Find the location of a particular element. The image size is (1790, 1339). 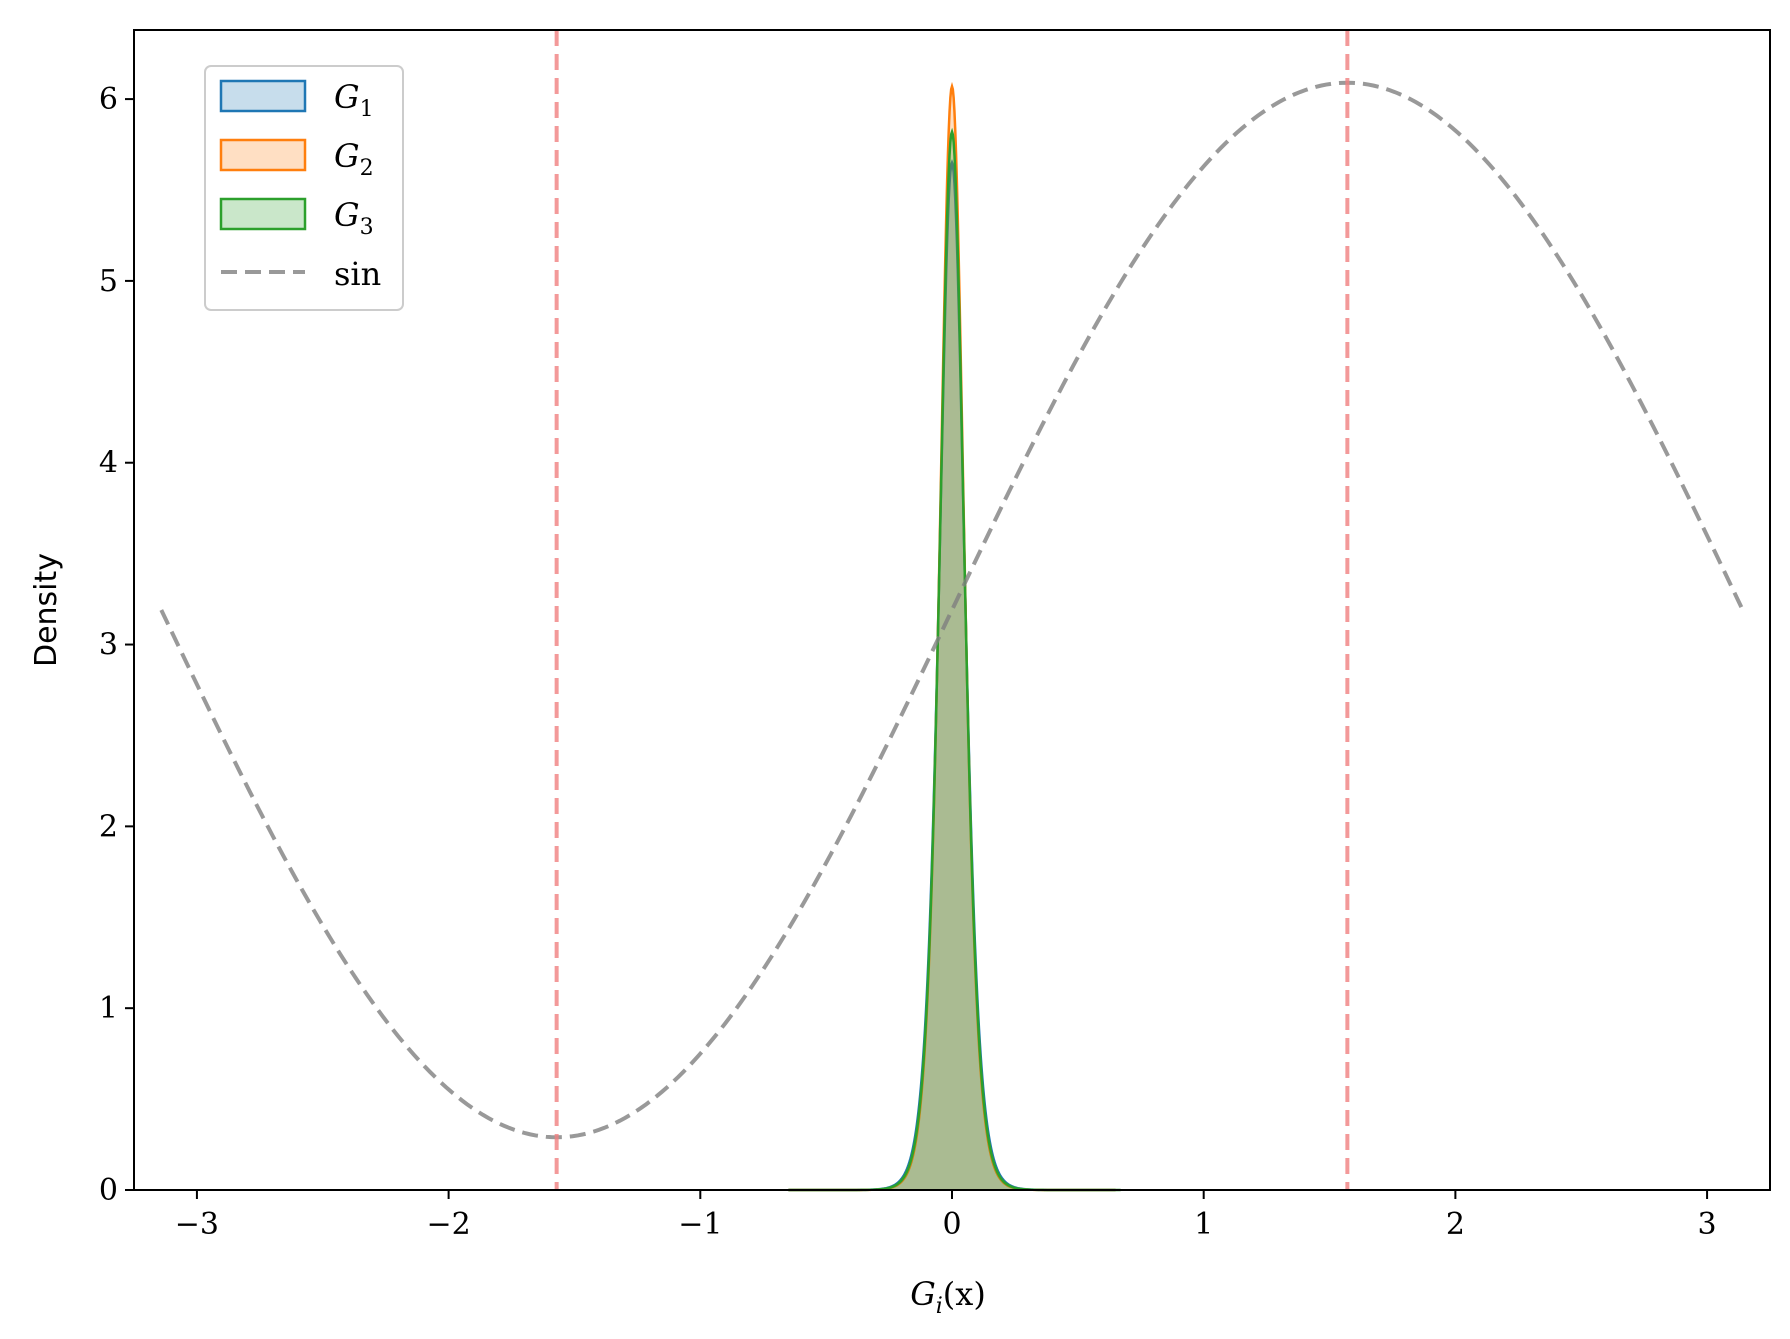

legend-swatch-g2 is located at coordinates (263, 155).